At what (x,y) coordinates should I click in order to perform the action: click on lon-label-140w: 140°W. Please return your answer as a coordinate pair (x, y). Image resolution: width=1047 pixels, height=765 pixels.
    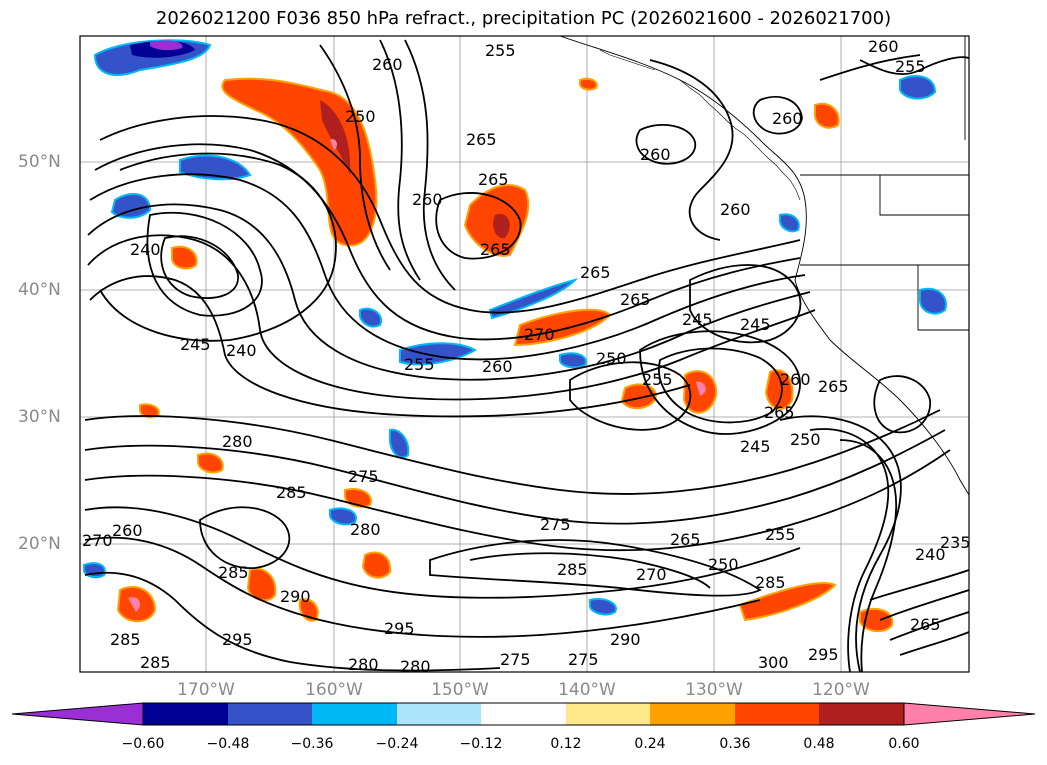
    Looking at the image, I should click on (587, 690).